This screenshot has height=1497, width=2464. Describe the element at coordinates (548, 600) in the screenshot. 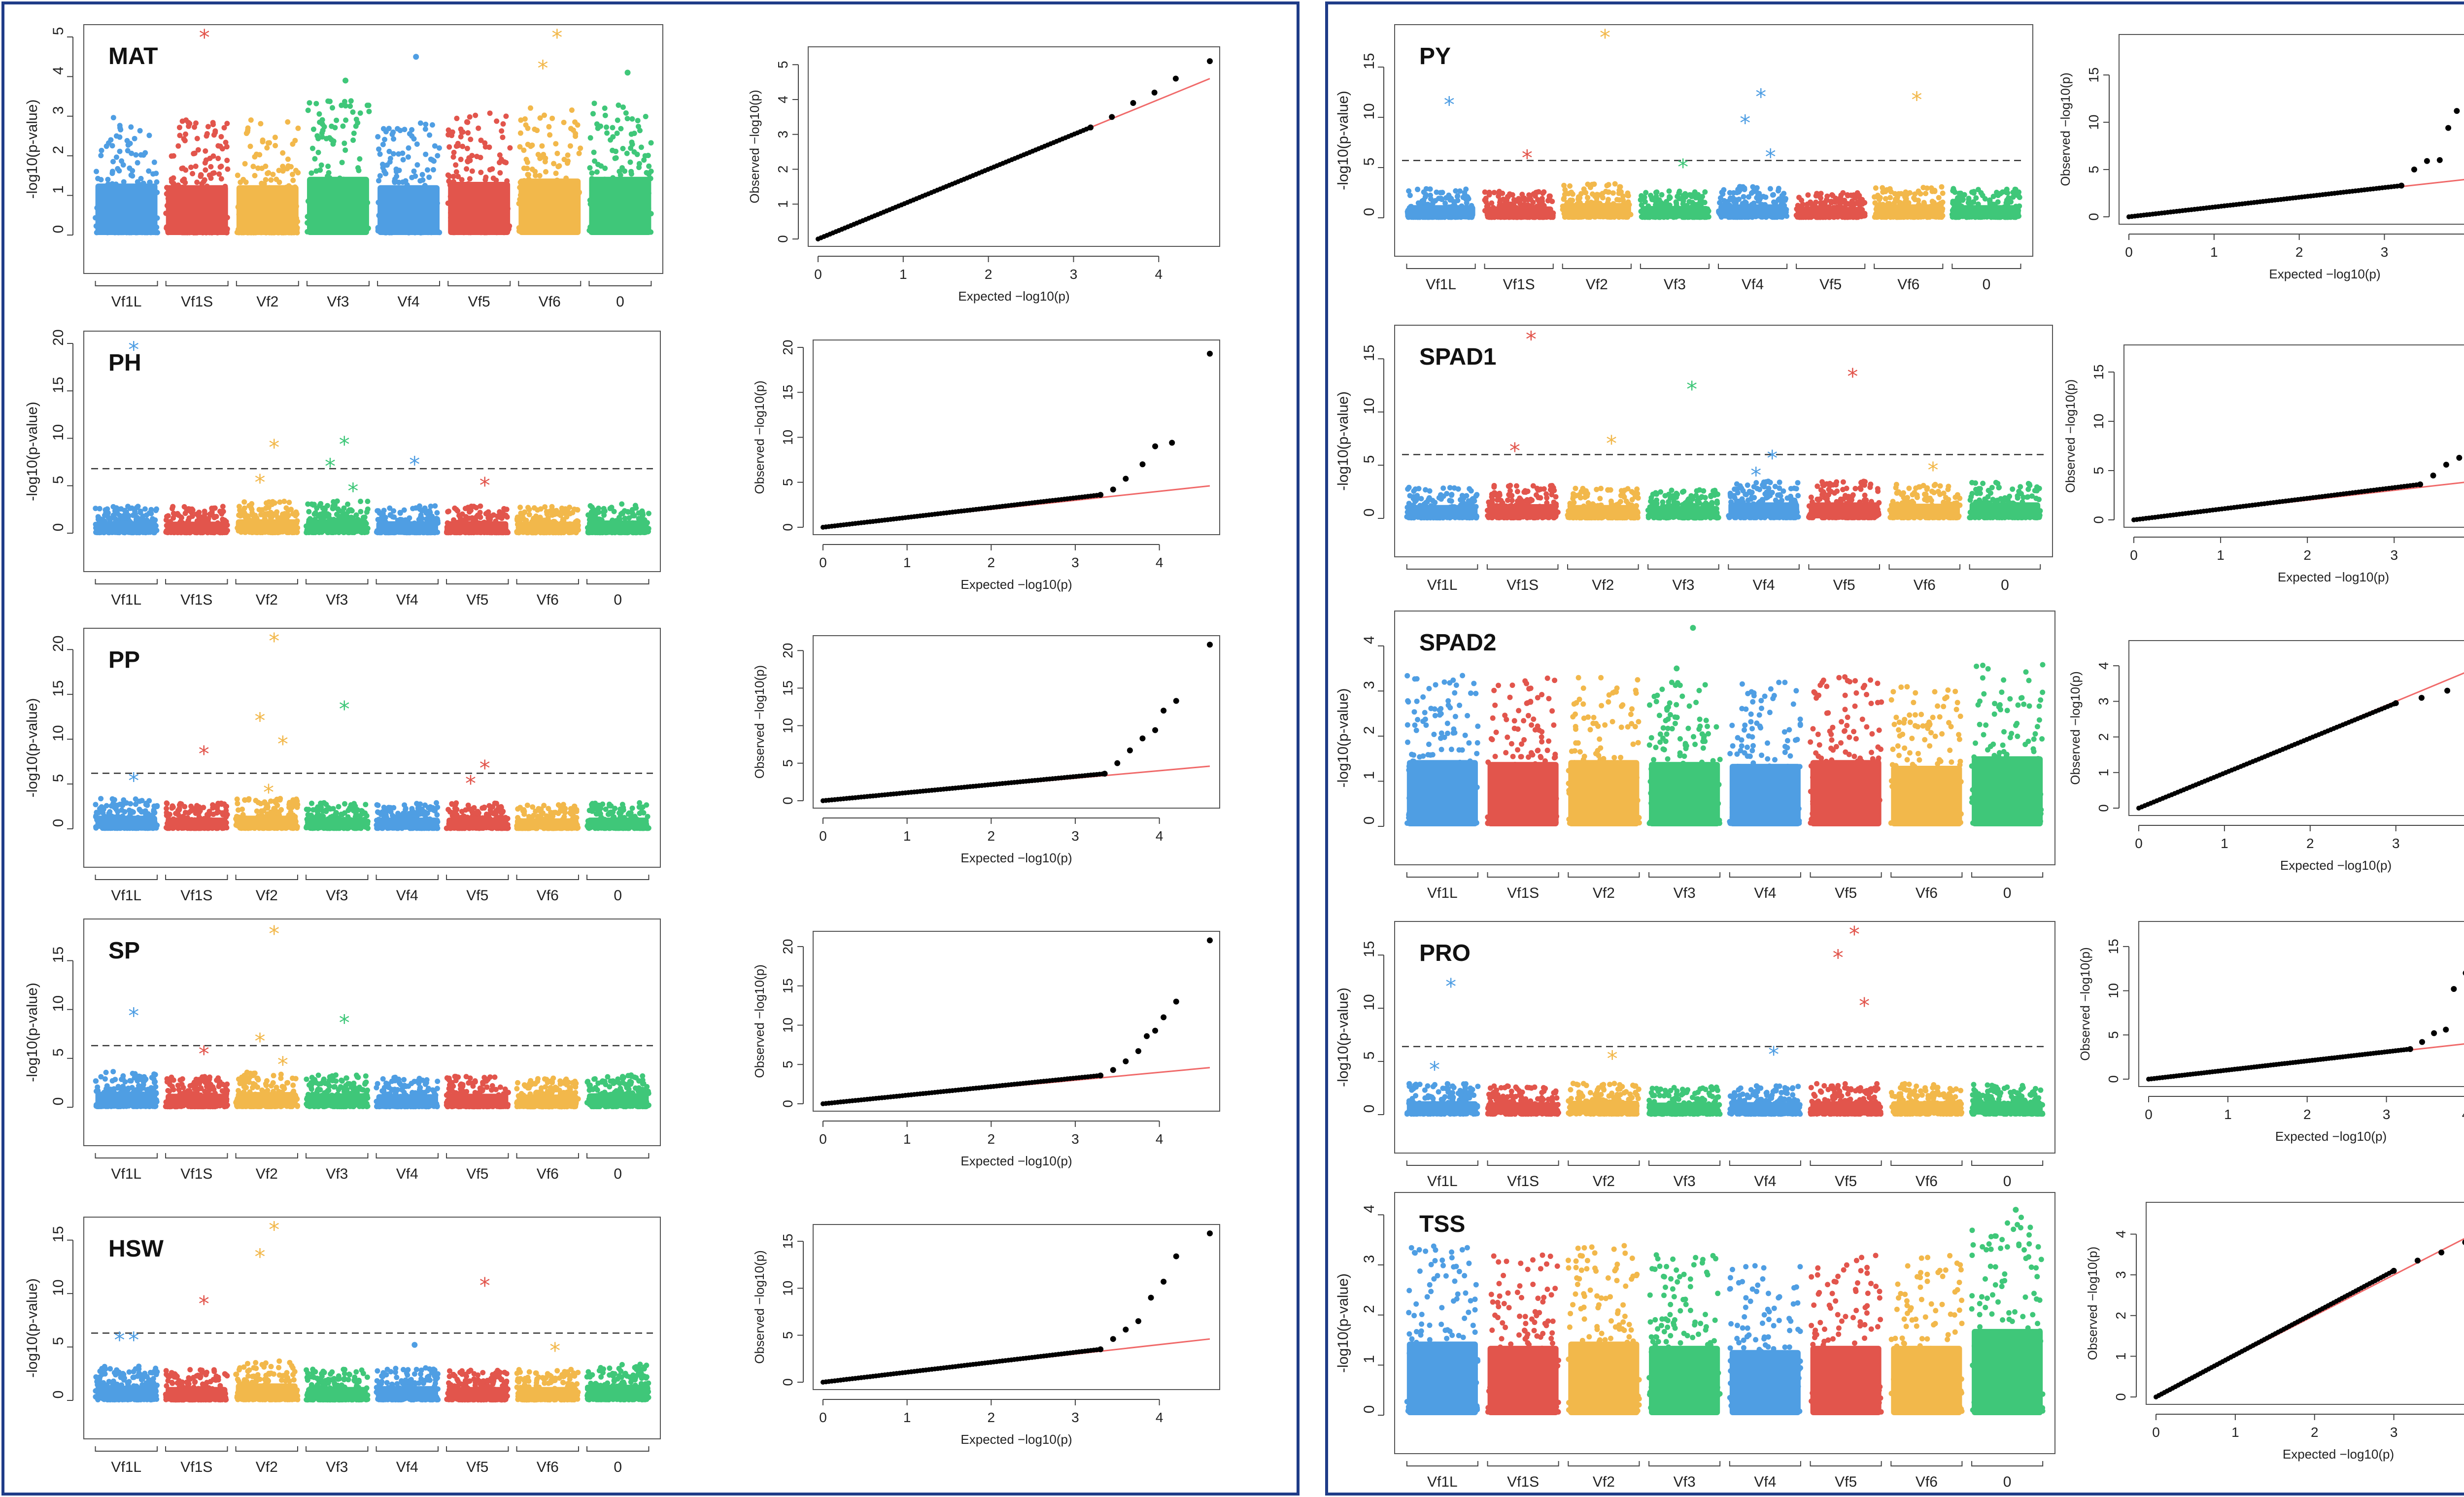

I see `chromosome-label: Vf6` at that location.